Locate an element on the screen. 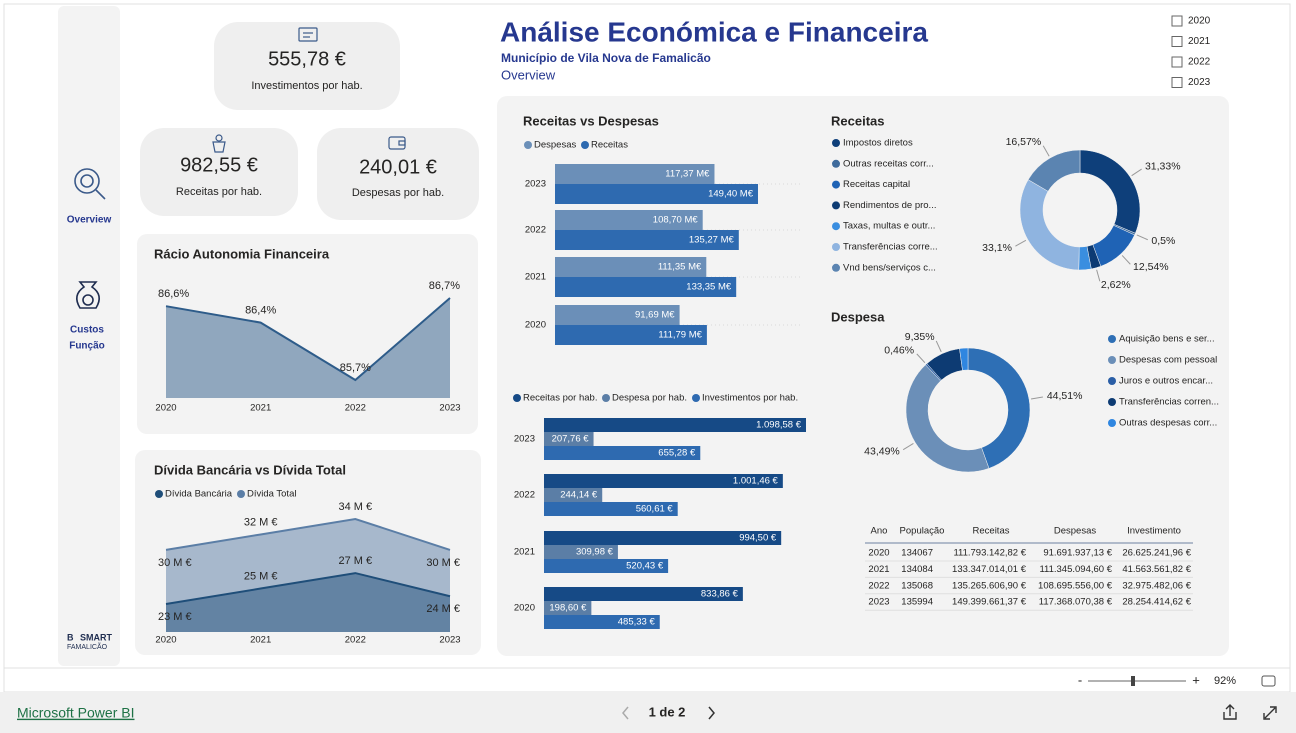  kpi-value: 982,55 € is located at coordinates (219, 165).